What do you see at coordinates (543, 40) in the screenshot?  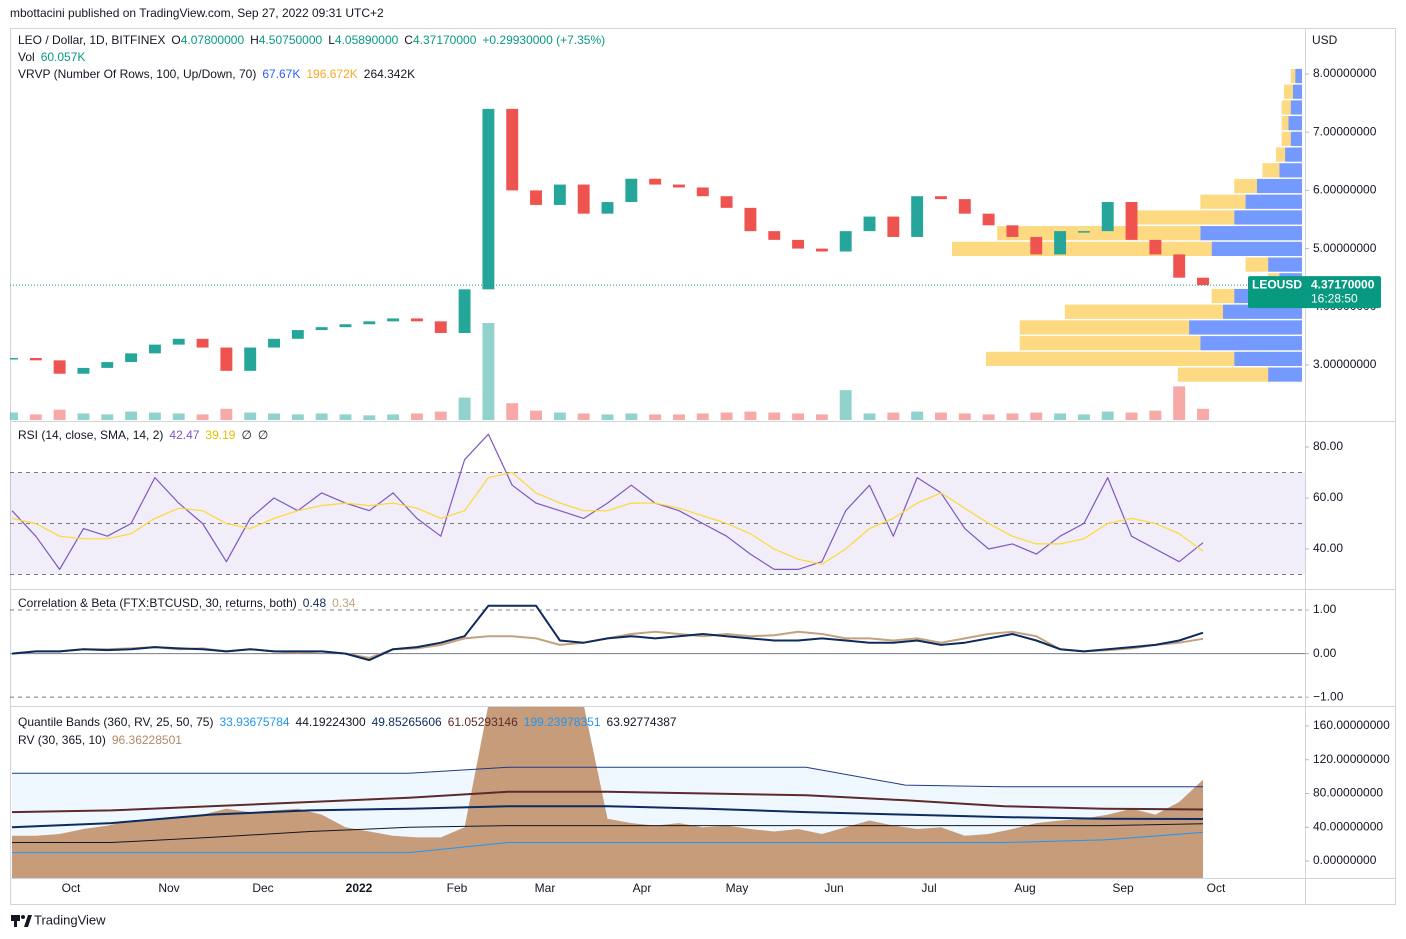 I see `change: +0.29930000 (+7.35%)` at bounding box center [543, 40].